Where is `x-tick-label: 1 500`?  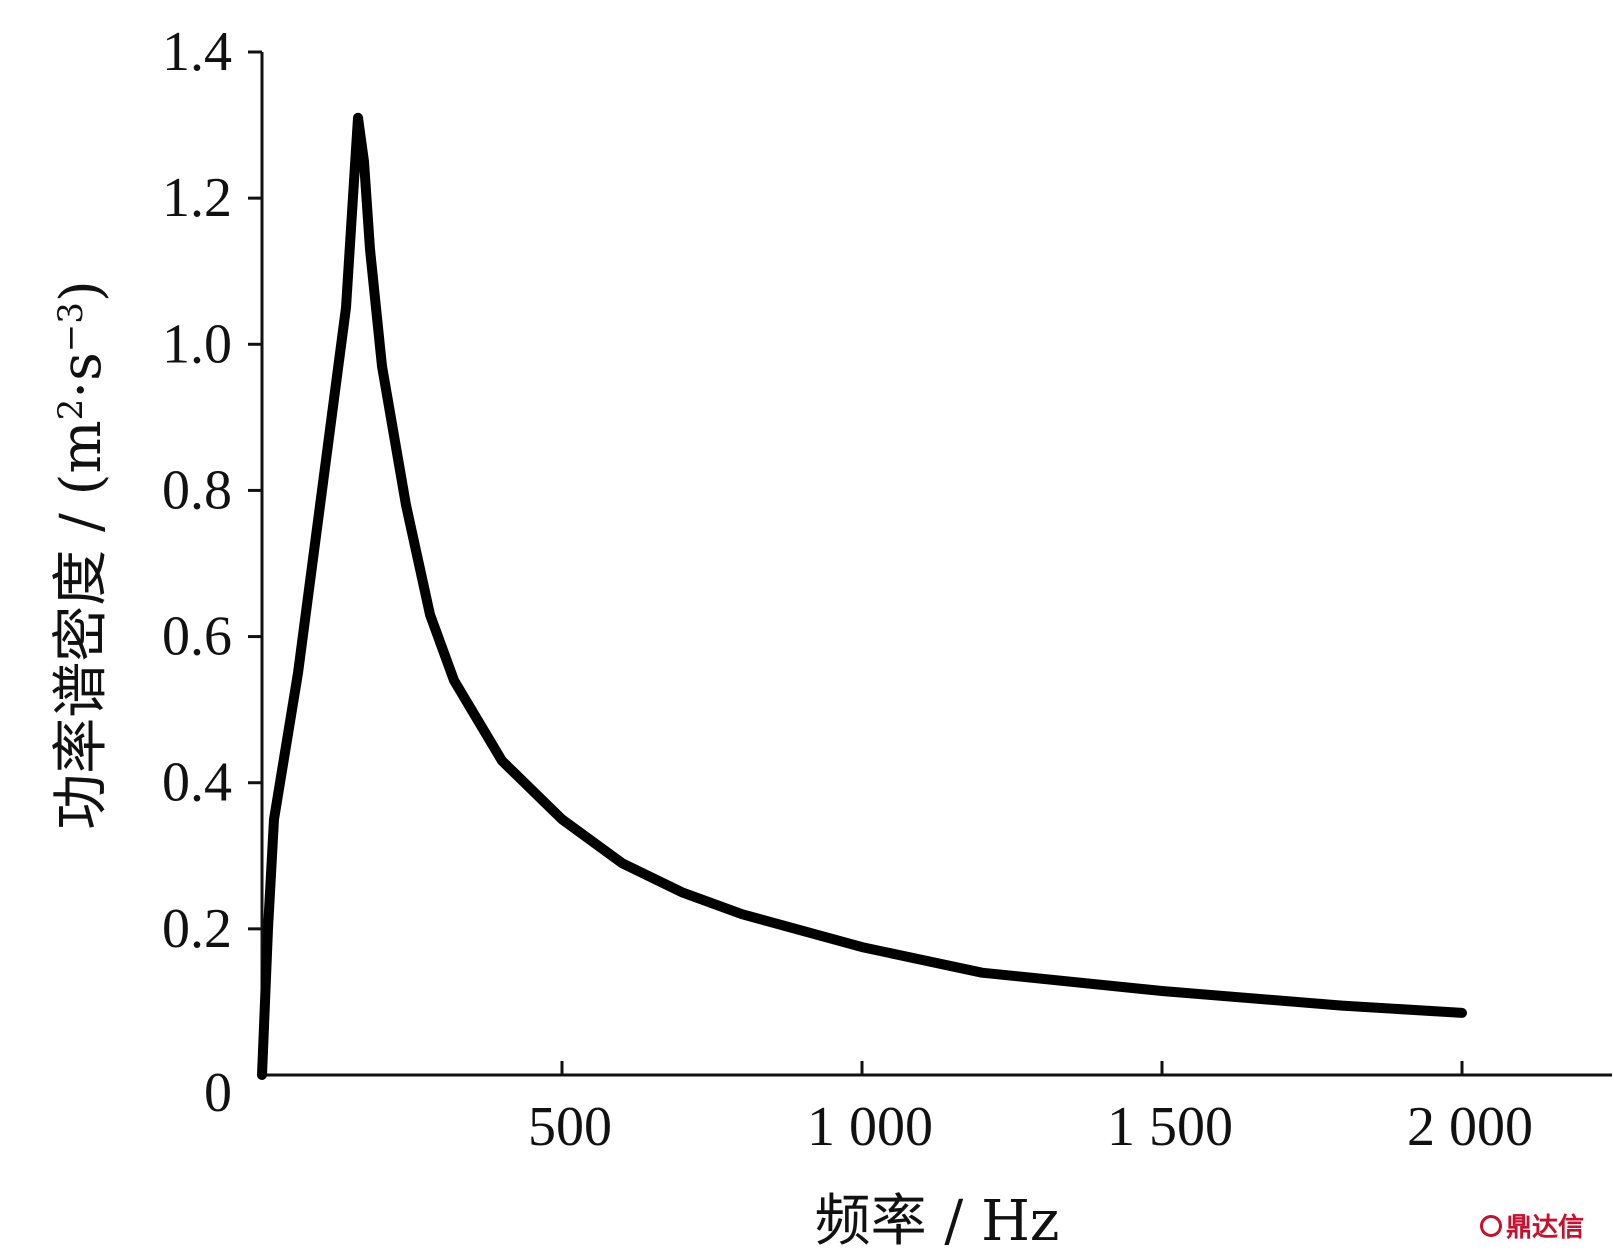 x-tick-label: 1 500 is located at coordinates (1170, 1127).